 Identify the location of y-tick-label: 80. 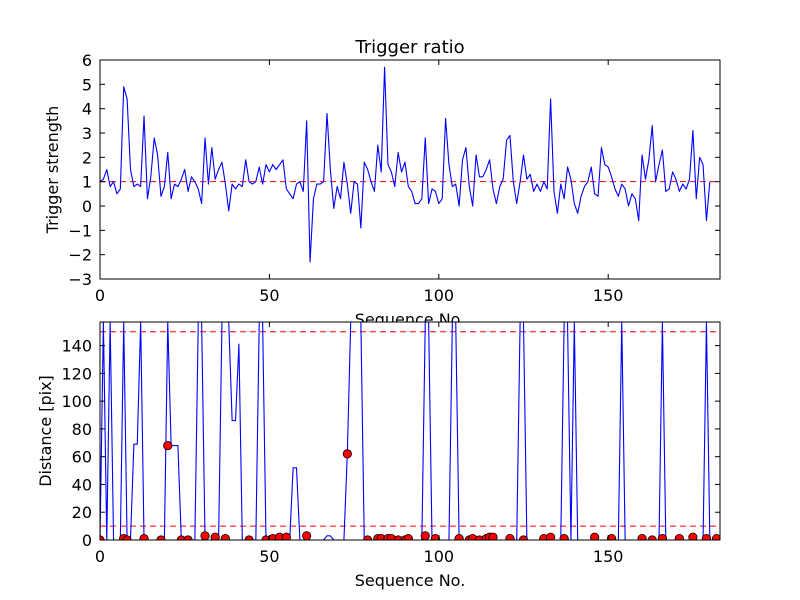
(82, 429).